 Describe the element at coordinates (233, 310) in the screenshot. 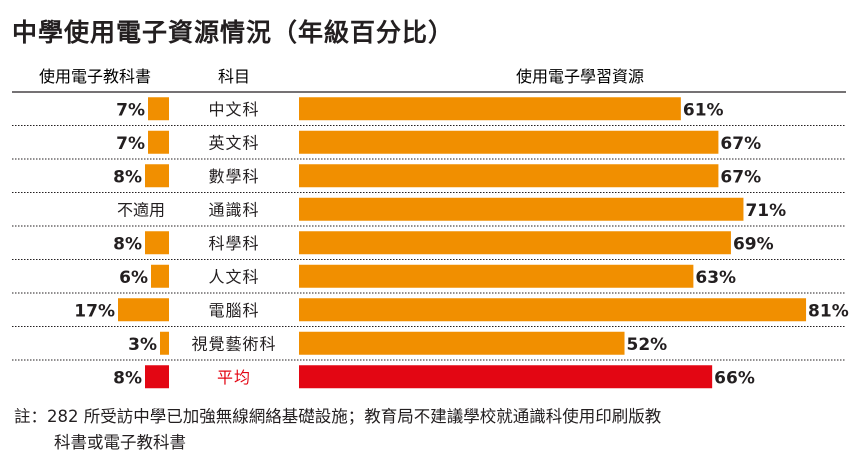

I see `category-label-6: 電腦科` at that location.